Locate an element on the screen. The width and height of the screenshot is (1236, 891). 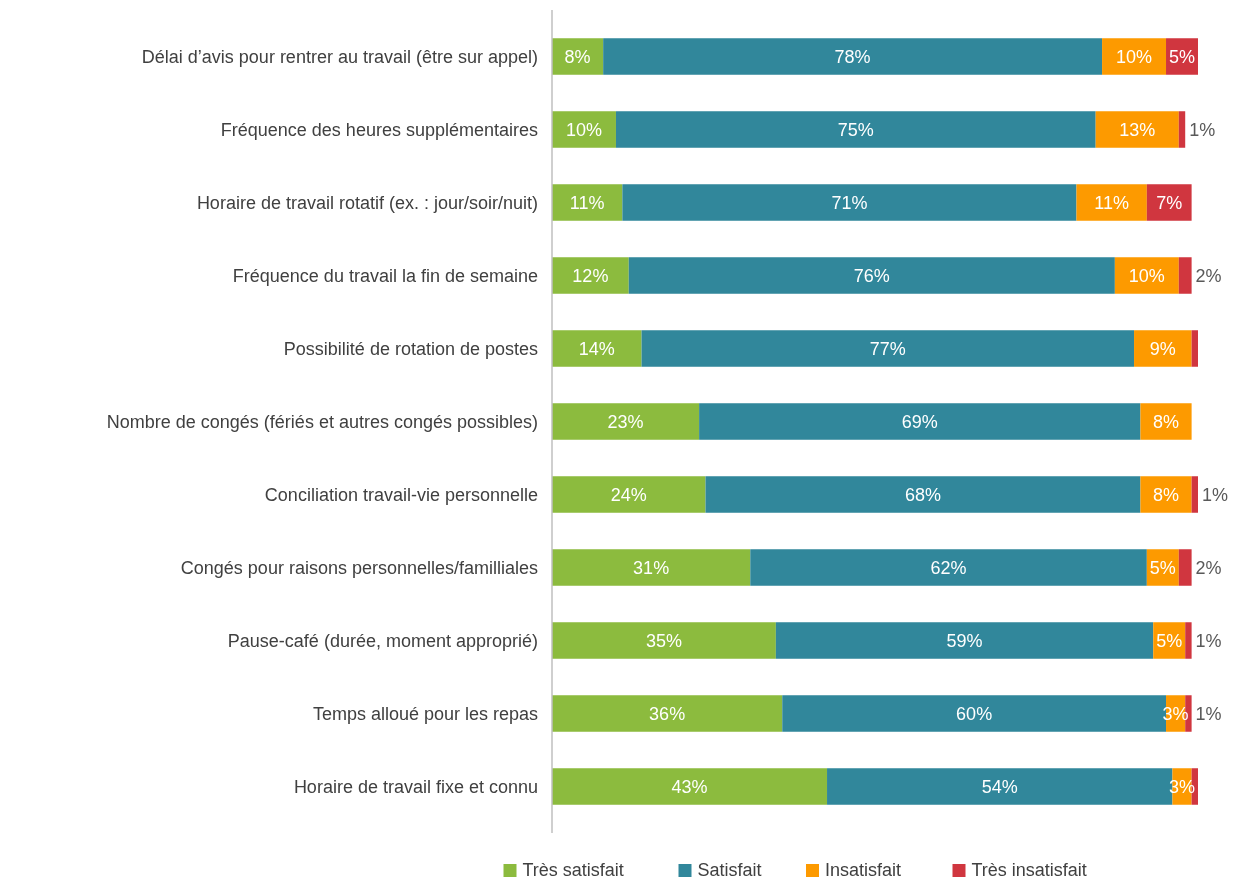
y-tick-label: Temps alloué pour les repas is located at coordinates (425, 713).